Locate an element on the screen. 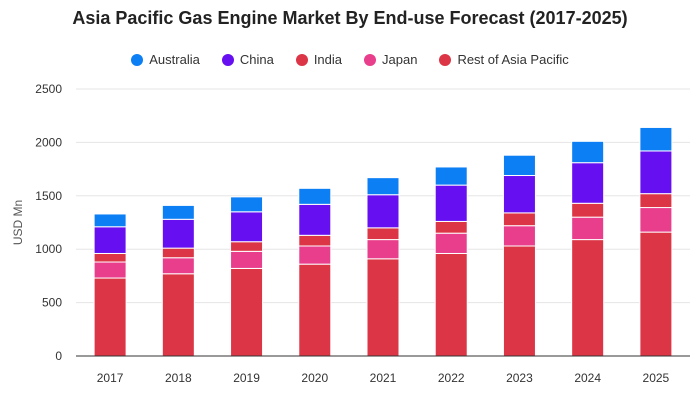  bar-japan-2024 is located at coordinates (588, 228).